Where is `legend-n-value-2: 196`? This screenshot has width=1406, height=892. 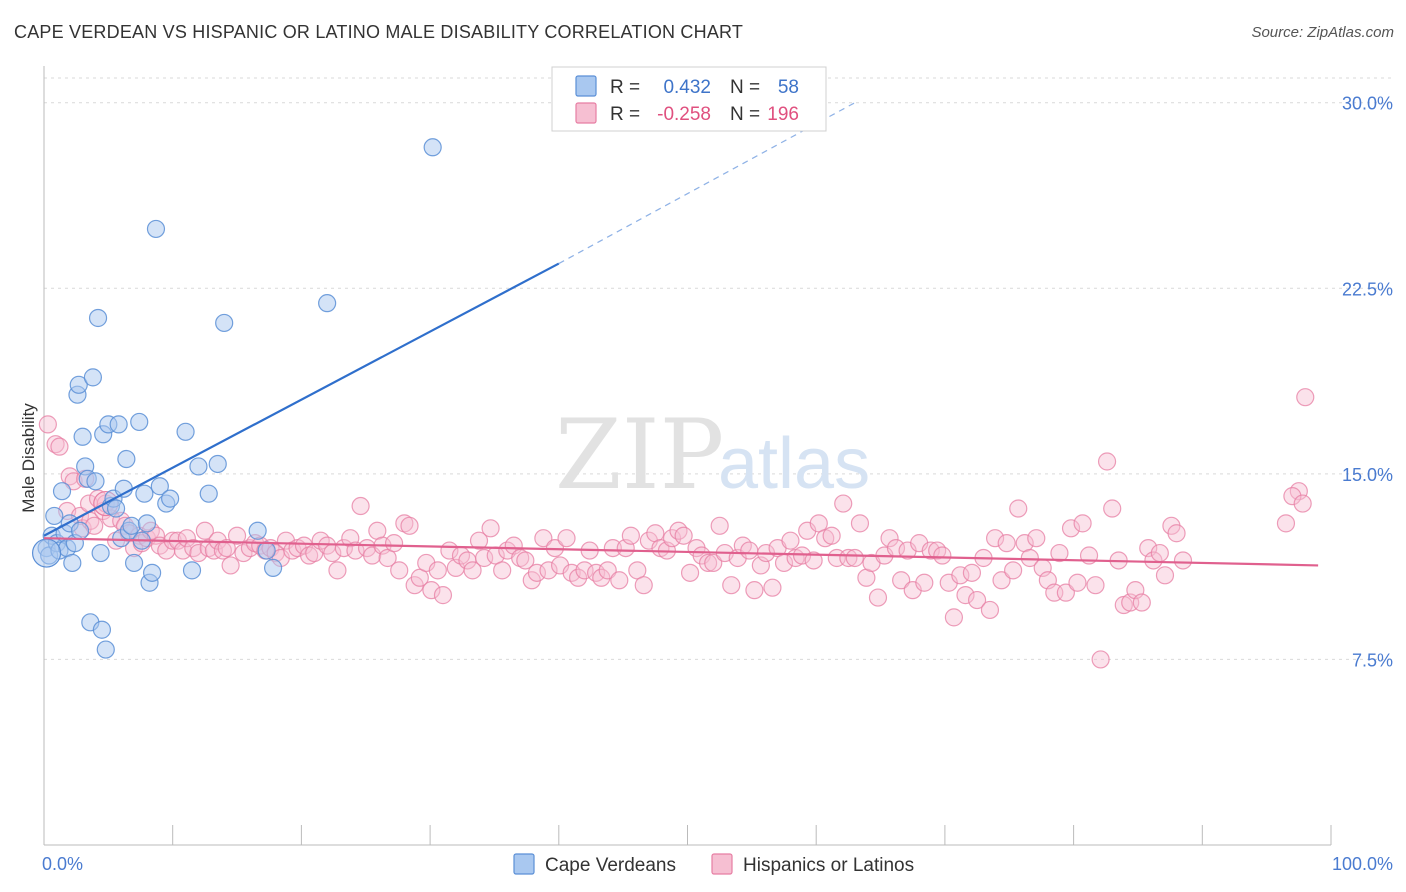
legend-n-value-2: 196 is located at coordinates (783, 114).